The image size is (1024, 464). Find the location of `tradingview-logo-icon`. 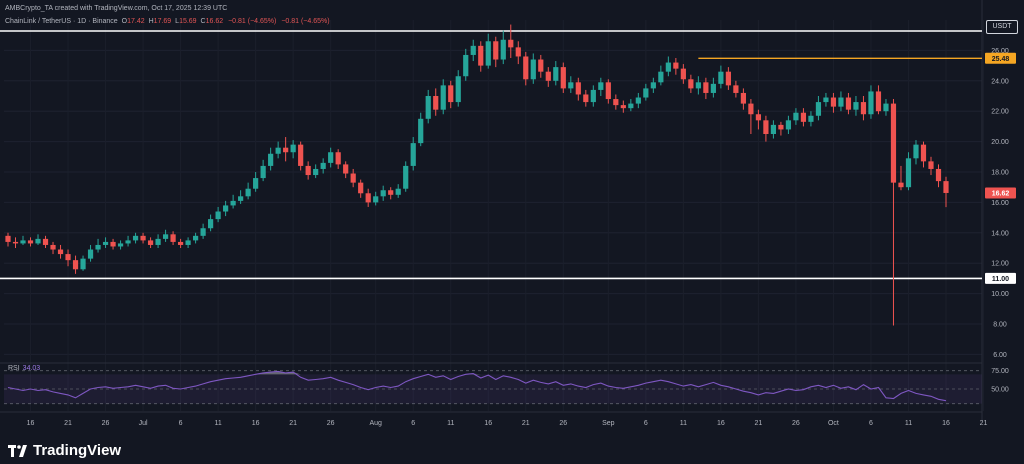

tradingview-logo-icon is located at coordinates (17, 450).